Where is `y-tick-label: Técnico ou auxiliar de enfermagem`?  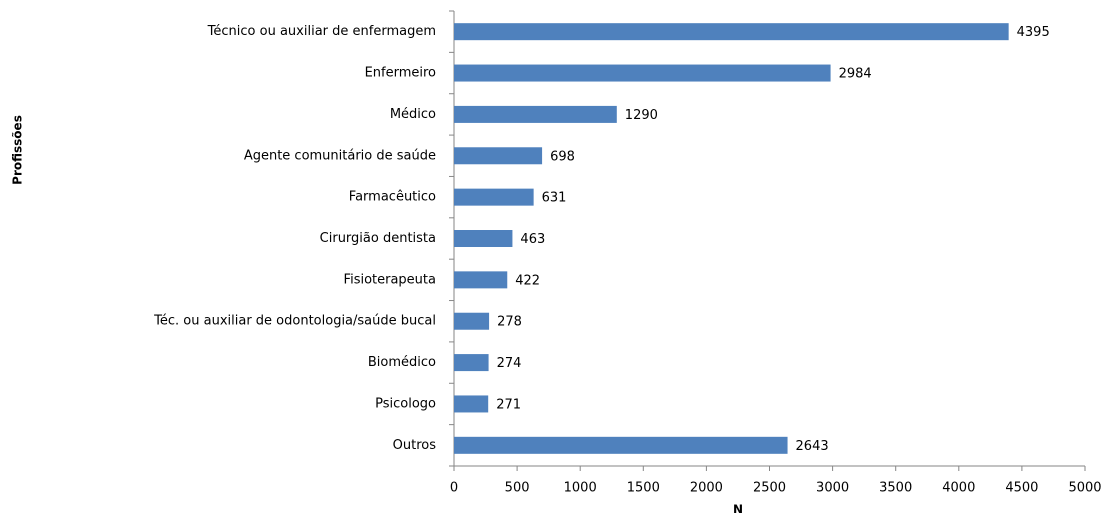 y-tick-label: Técnico ou auxiliar de enfermagem is located at coordinates (321, 31).